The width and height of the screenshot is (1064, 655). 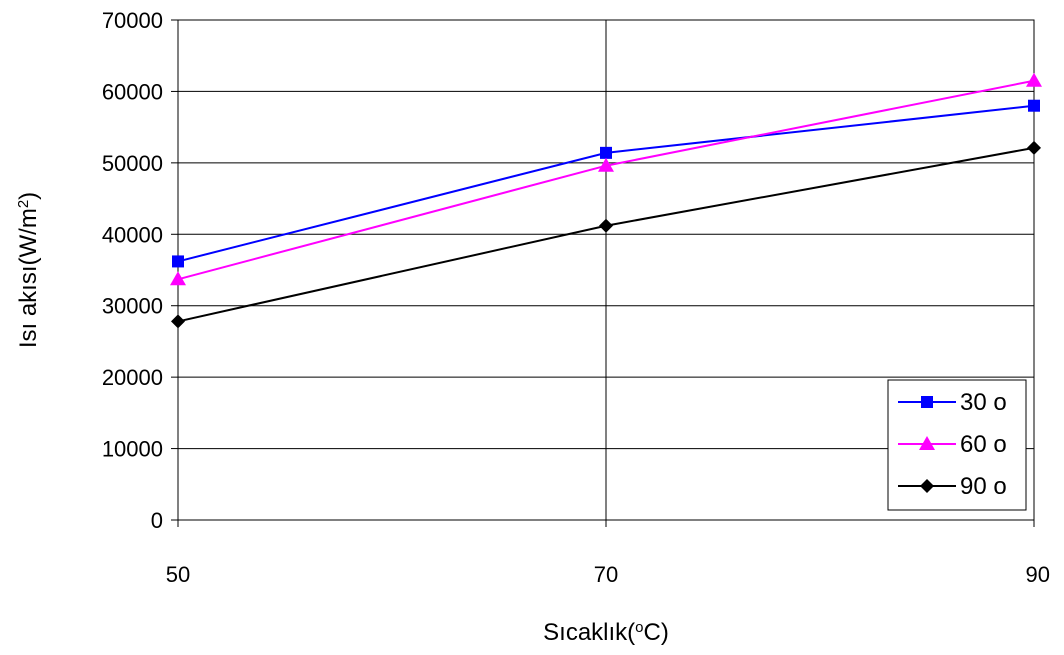 What do you see at coordinates (952, 444) in the screenshot?
I see `legend-item: 60 o` at bounding box center [952, 444].